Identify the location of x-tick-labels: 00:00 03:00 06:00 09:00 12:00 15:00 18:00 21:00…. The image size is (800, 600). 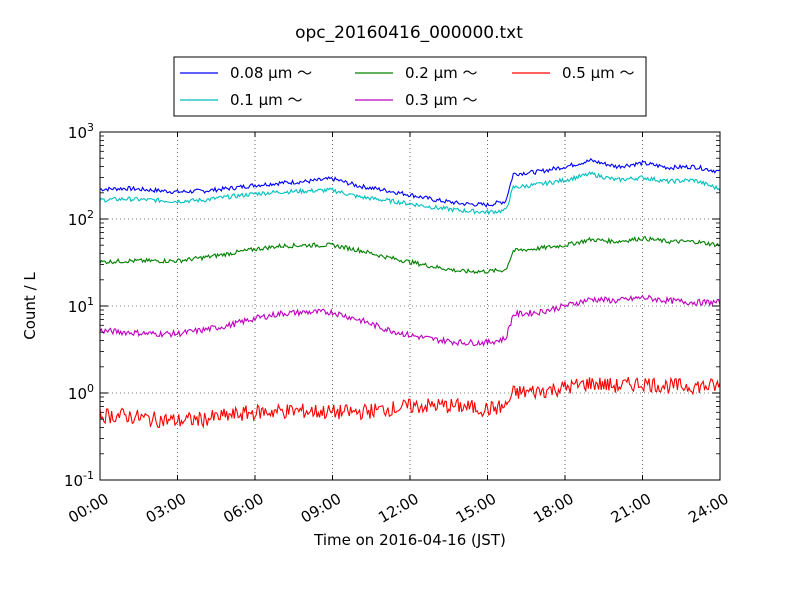
(398, 508).